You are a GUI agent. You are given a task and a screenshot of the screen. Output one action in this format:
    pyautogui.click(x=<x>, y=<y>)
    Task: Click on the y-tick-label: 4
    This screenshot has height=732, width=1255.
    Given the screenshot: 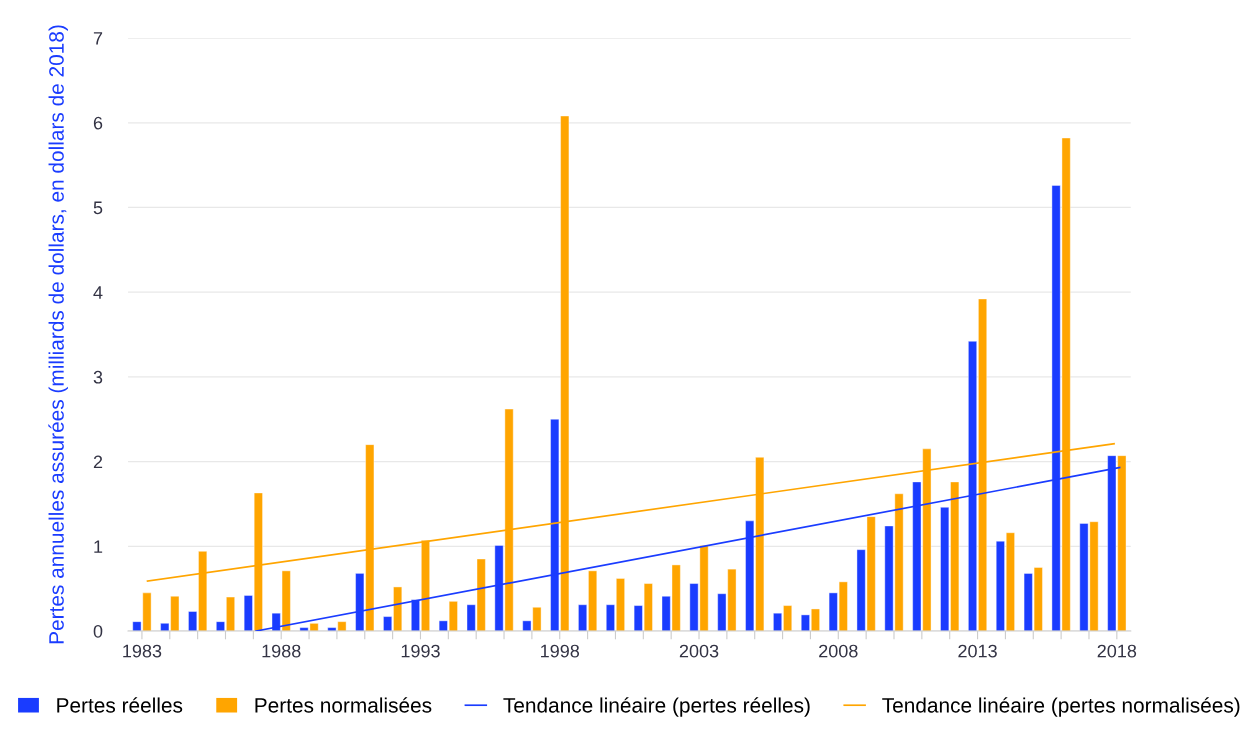 What is the action you would take?
    pyautogui.click(x=98, y=292)
    